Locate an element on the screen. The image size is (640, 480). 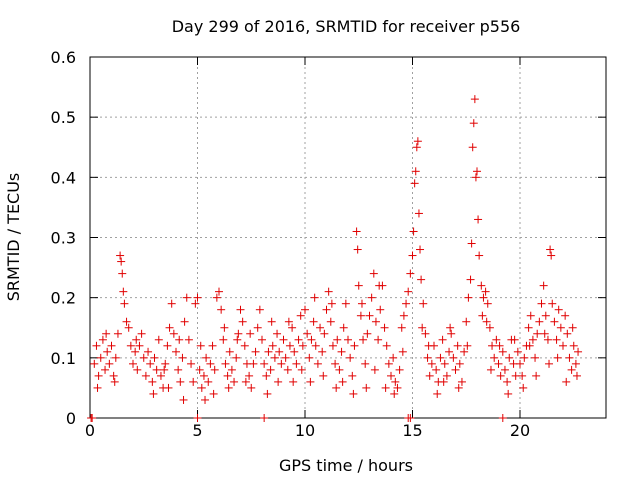
y-tick-label: 0.1 is located at coordinates (63, 358).